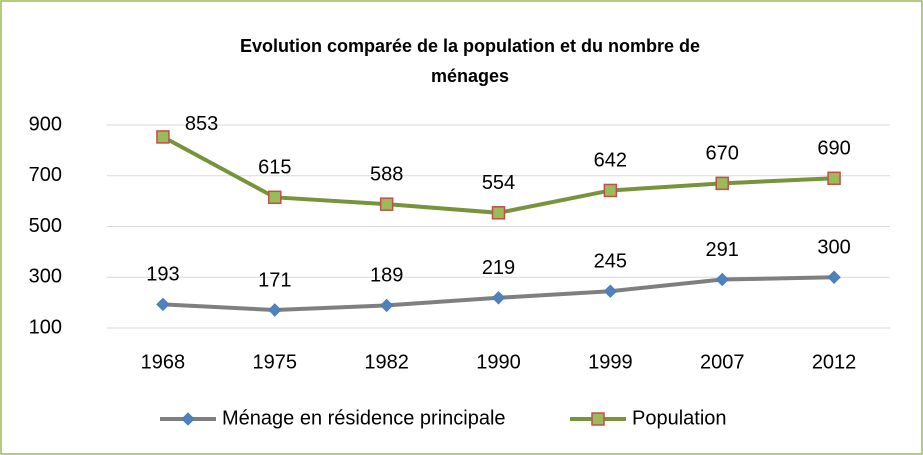 The height and width of the screenshot is (455, 923). What do you see at coordinates (275, 362) in the screenshot?
I see `x-tick-label: 1975` at bounding box center [275, 362].